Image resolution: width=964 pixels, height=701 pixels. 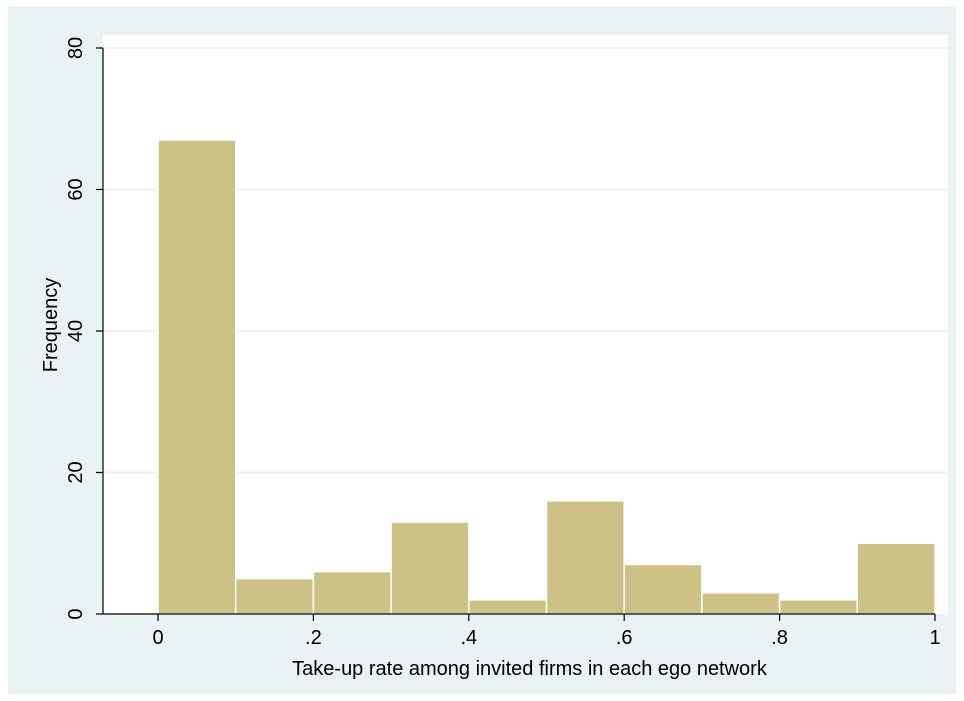 What do you see at coordinates (157, 638) in the screenshot?
I see `x-tick-label: 0` at bounding box center [157, 638].